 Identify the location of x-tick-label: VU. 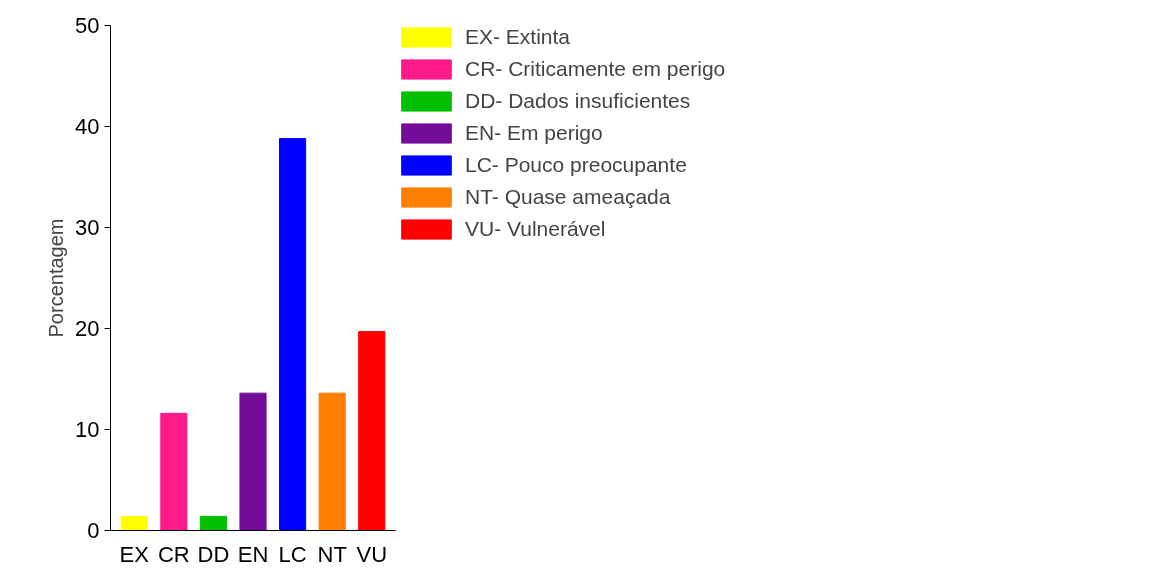
(372, 554).